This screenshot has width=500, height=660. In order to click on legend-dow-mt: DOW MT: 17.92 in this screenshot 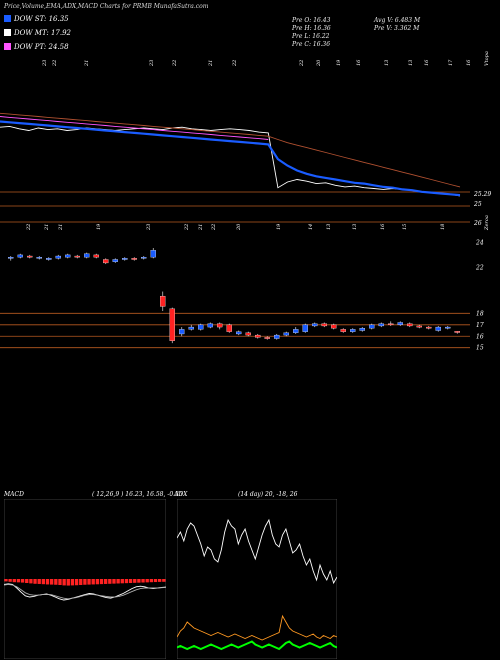, I will do `click(37, 33)`.